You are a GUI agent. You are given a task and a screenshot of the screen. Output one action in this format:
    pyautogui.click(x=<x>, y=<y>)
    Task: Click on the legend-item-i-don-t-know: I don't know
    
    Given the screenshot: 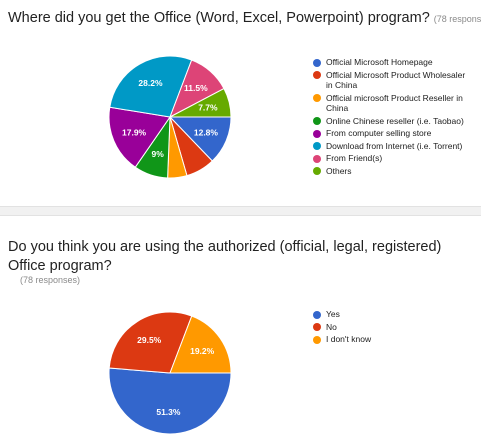 What is the action you would take?
    pyautogui.click(x=389, y=339)
    